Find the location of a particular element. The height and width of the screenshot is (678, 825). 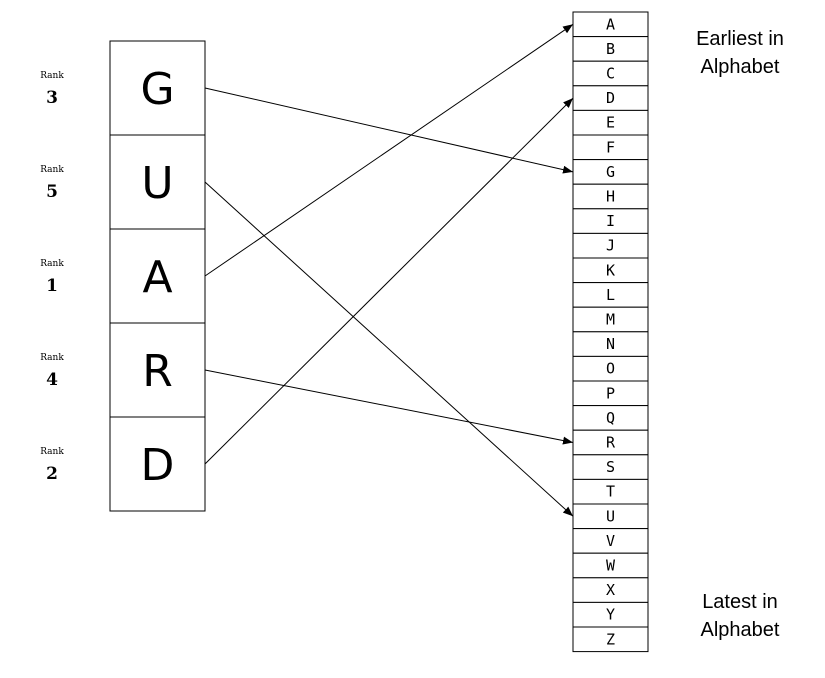

alphabet-letter-u: U is located at coordinates (610, 516).